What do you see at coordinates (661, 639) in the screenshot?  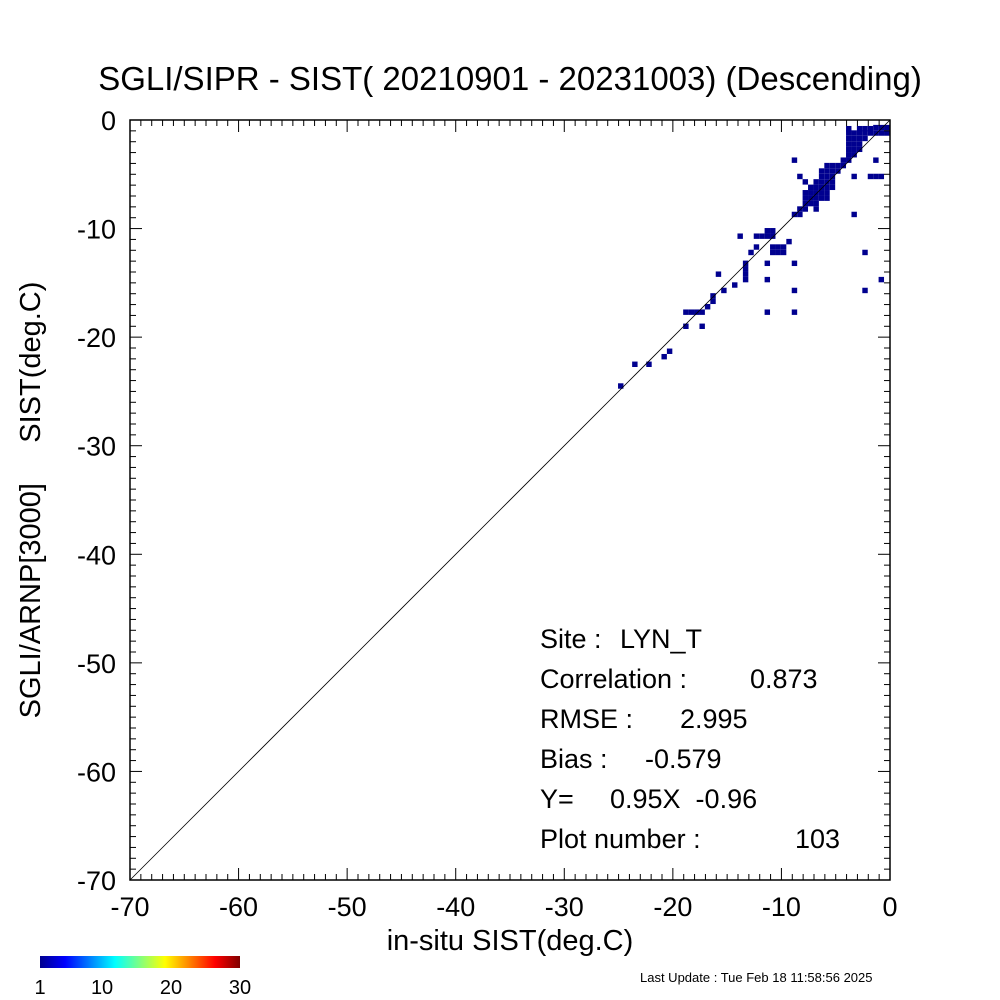 I see `stat-value: LYN_T` at bounding box center [661, 639].